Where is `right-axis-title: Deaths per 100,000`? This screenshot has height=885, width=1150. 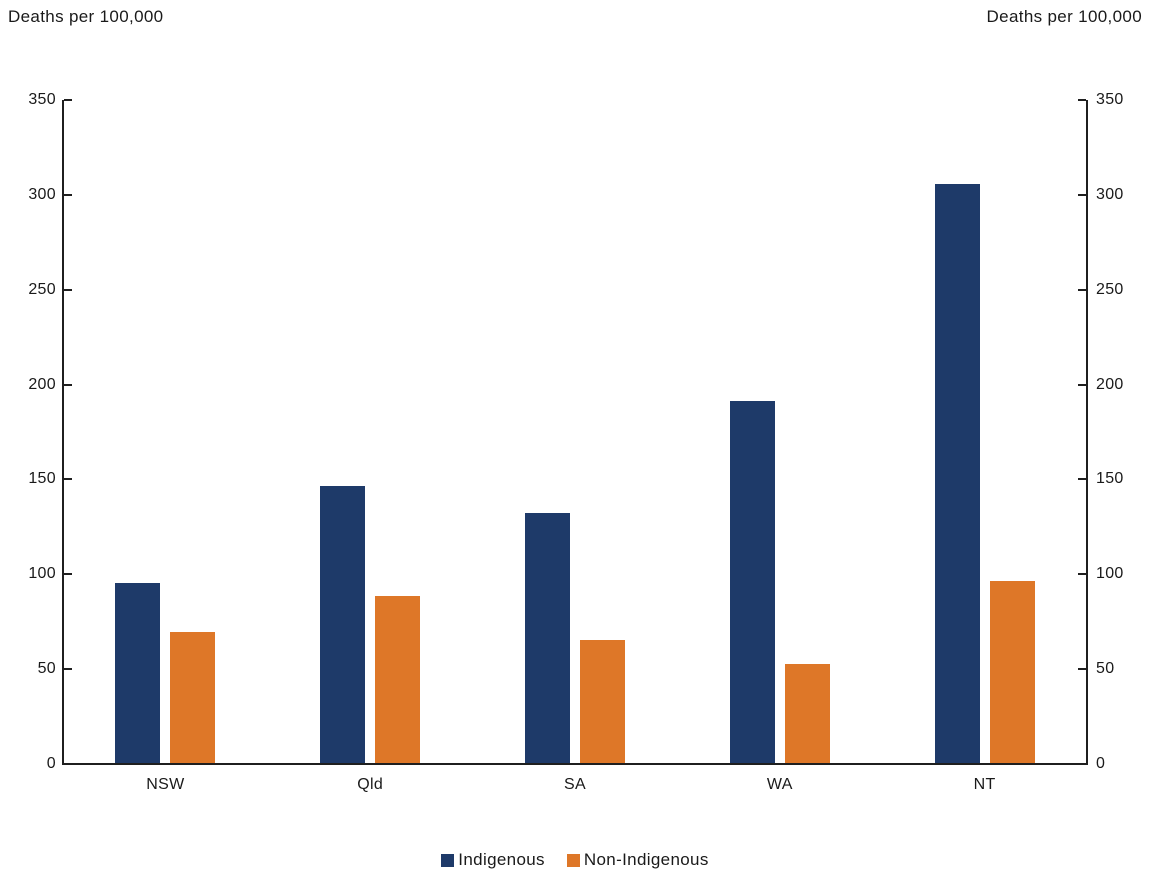
right-axis-title: Deaths per 100,000 is located at coordinates (1064, 16).